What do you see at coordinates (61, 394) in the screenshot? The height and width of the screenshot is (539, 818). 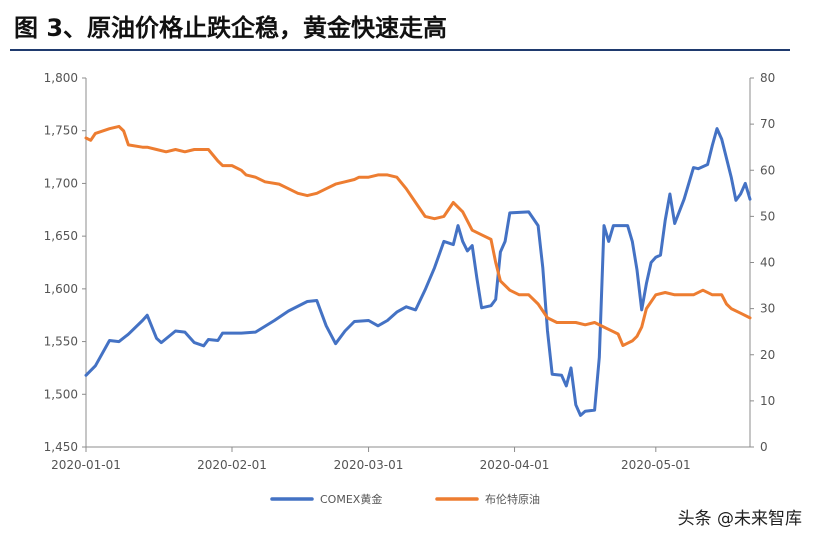 I see `y-left-tick-label: 1,500` at bounding box center [61, 394].